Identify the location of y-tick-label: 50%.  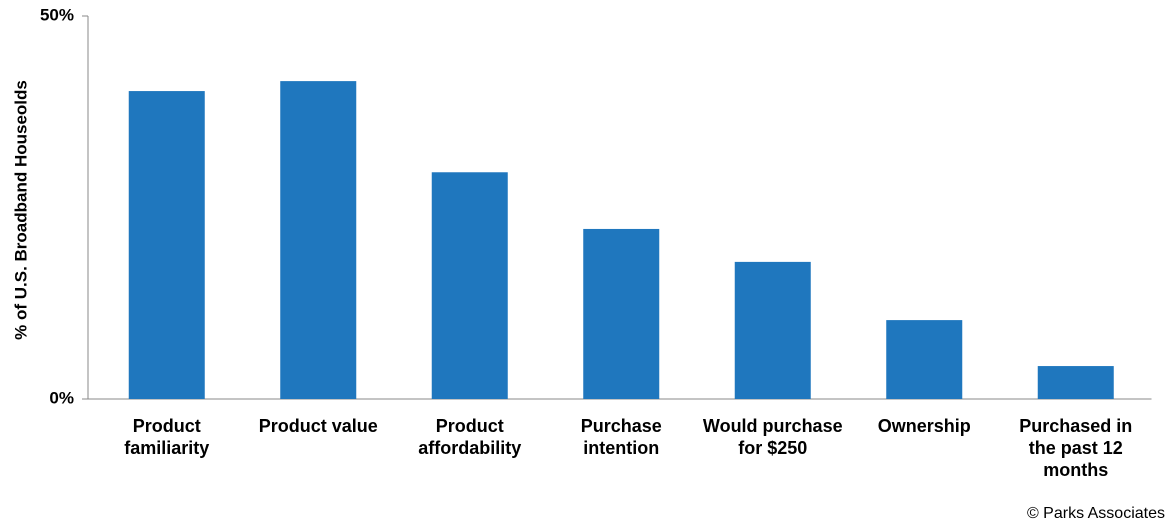
(57, 14).